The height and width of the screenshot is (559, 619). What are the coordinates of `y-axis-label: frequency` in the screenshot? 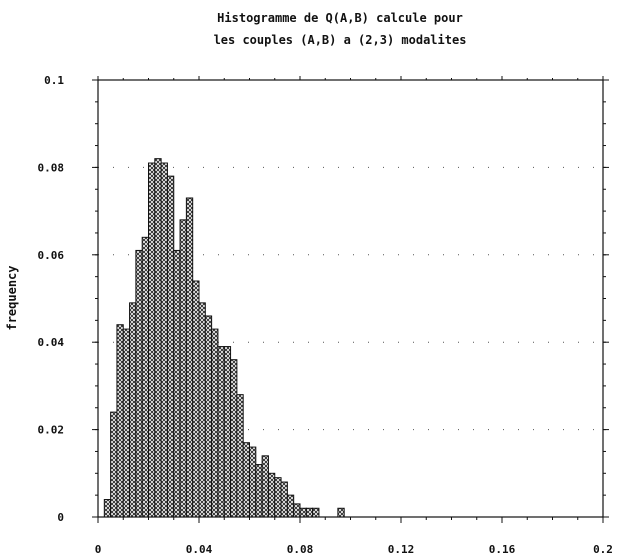 It's located at (12, 297).